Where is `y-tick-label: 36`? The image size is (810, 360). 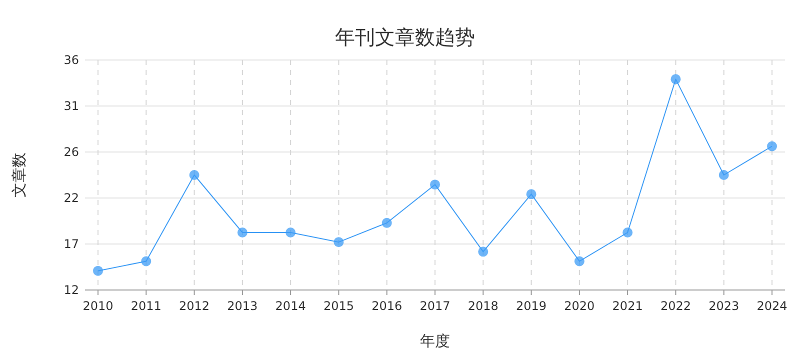 y-tick-label: 36 is located at coordinates (71, 60).